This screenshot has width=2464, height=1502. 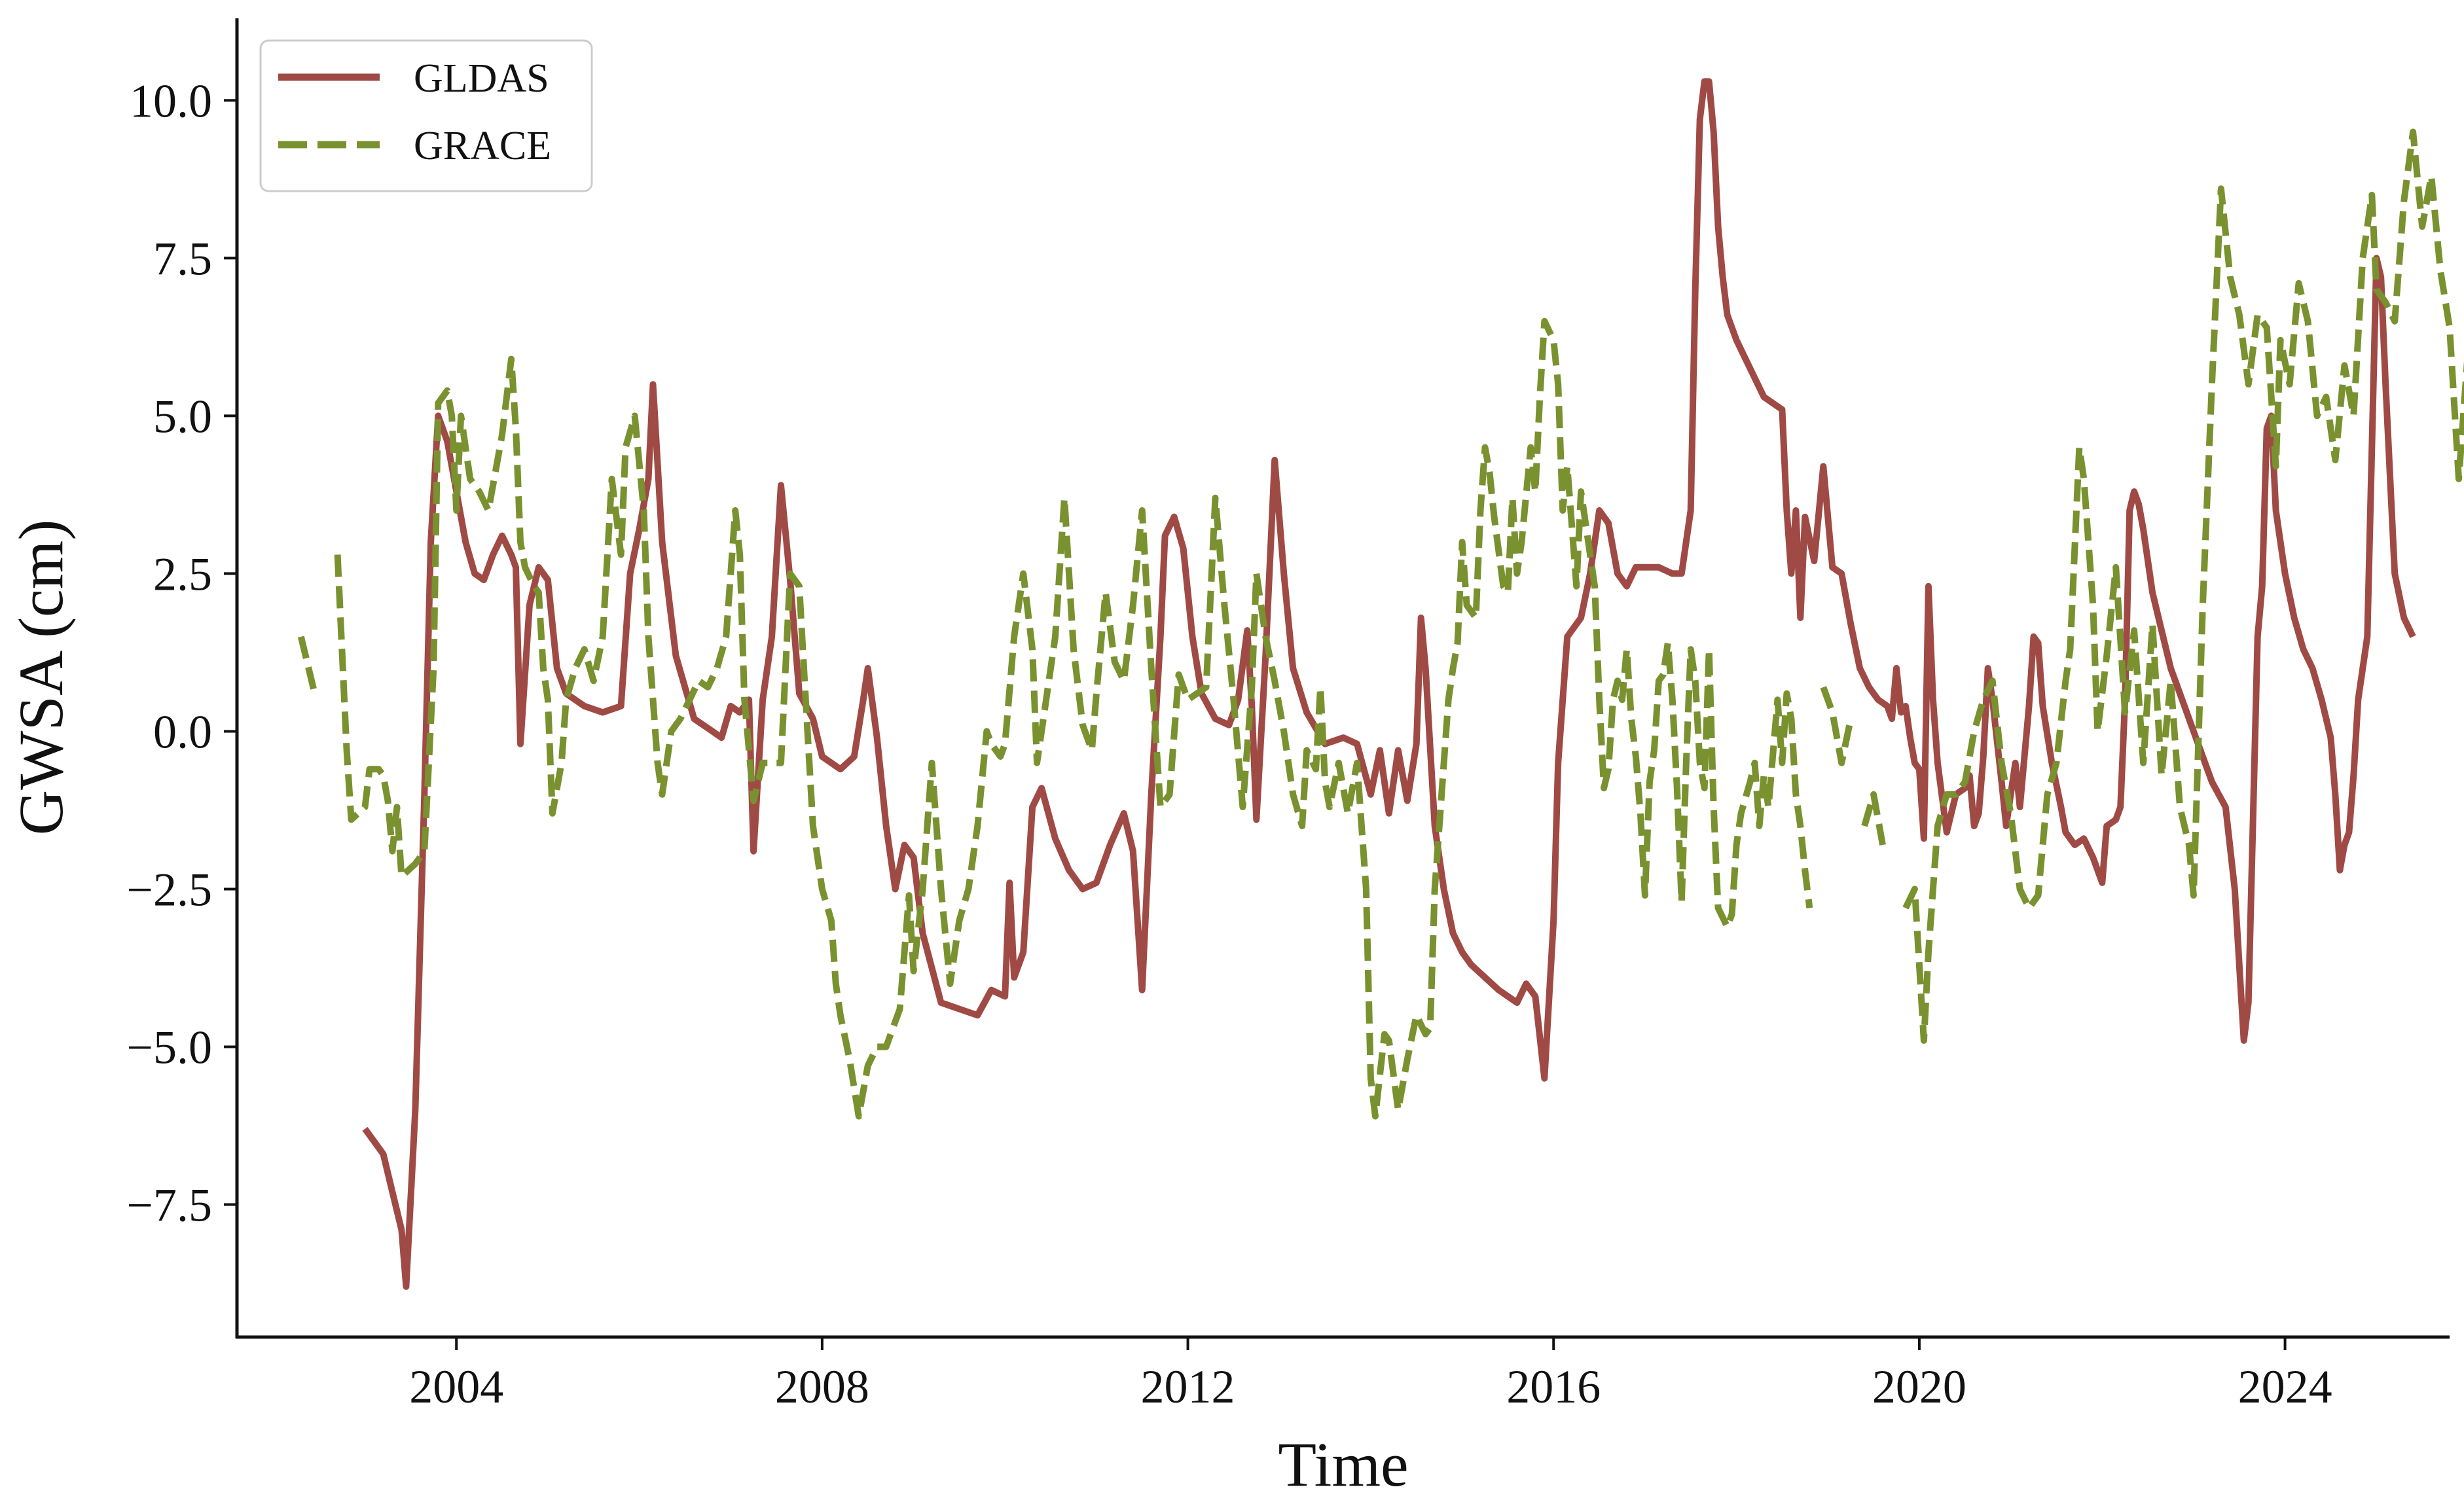 What do you see at coordinates (183, 732) in the screenshot?
I see `y-tick-label: 0.0` at bounding box center [183, 732].